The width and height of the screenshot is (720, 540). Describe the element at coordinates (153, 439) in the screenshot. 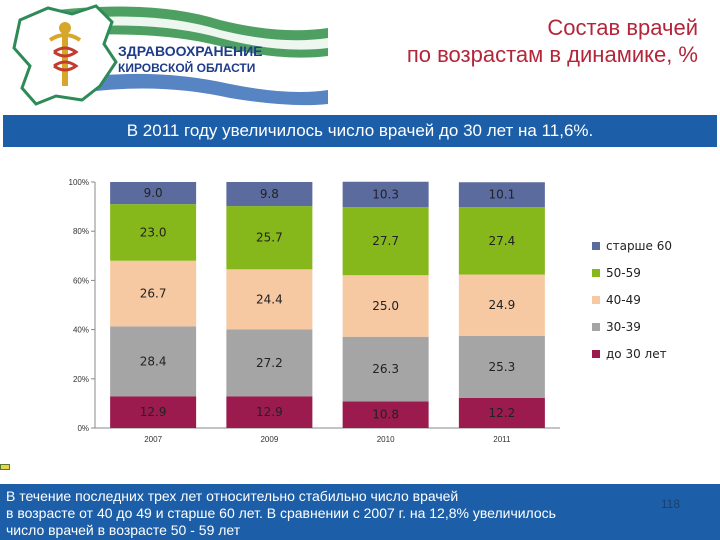

I see `x-tick-label: 2007` at that location.